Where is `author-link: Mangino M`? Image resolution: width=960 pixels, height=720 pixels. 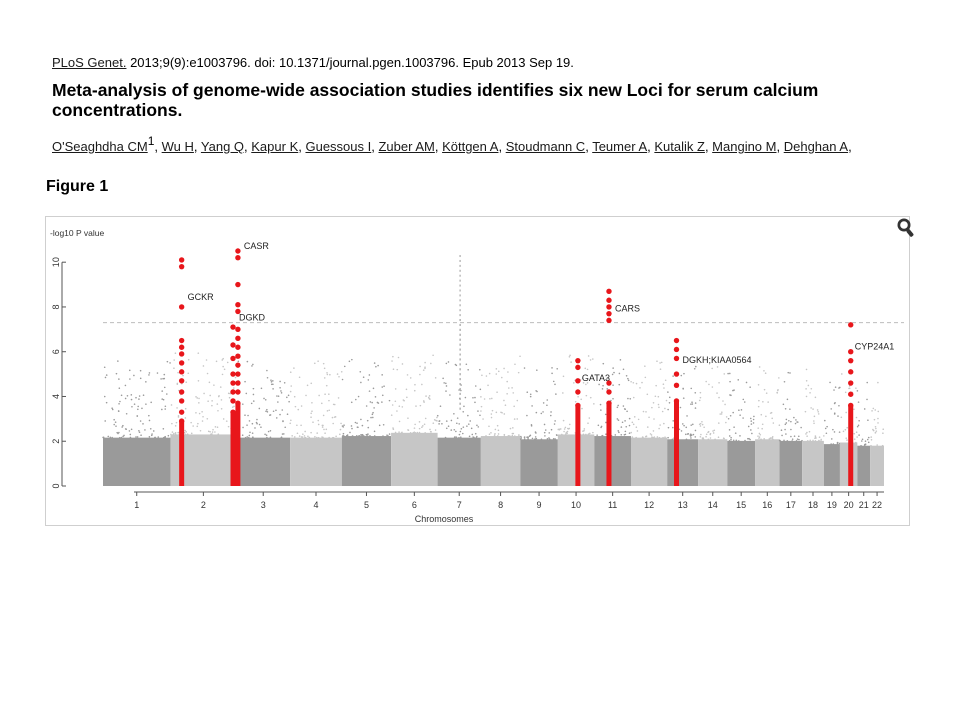
author-link: Mangino M is located at coordinates (744, 146).